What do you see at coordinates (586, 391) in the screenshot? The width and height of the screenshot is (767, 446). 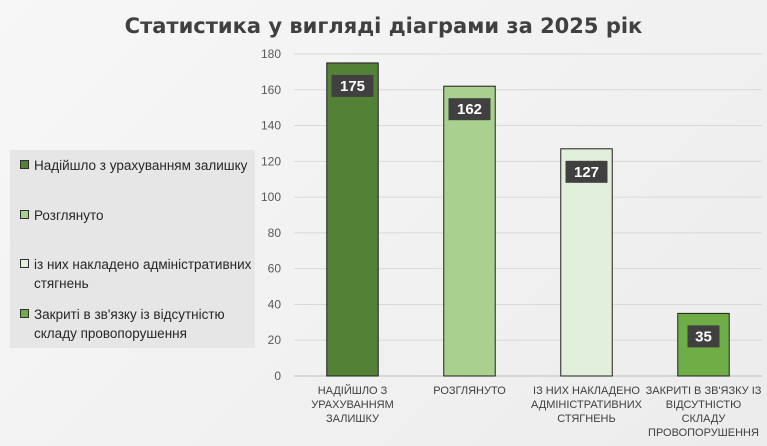 I see `x-tick-label: ІЗ НИХ НАКЛАДЕНО` at bounding box center [586, 391].